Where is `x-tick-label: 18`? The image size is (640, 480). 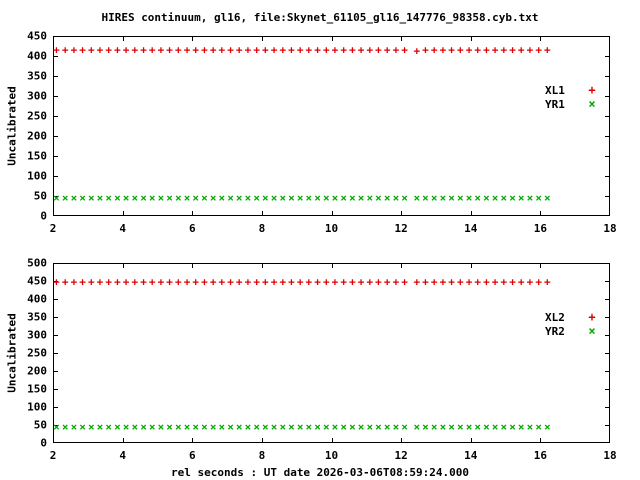 x-tick-label: 18 is located at coordinates (610, 228).